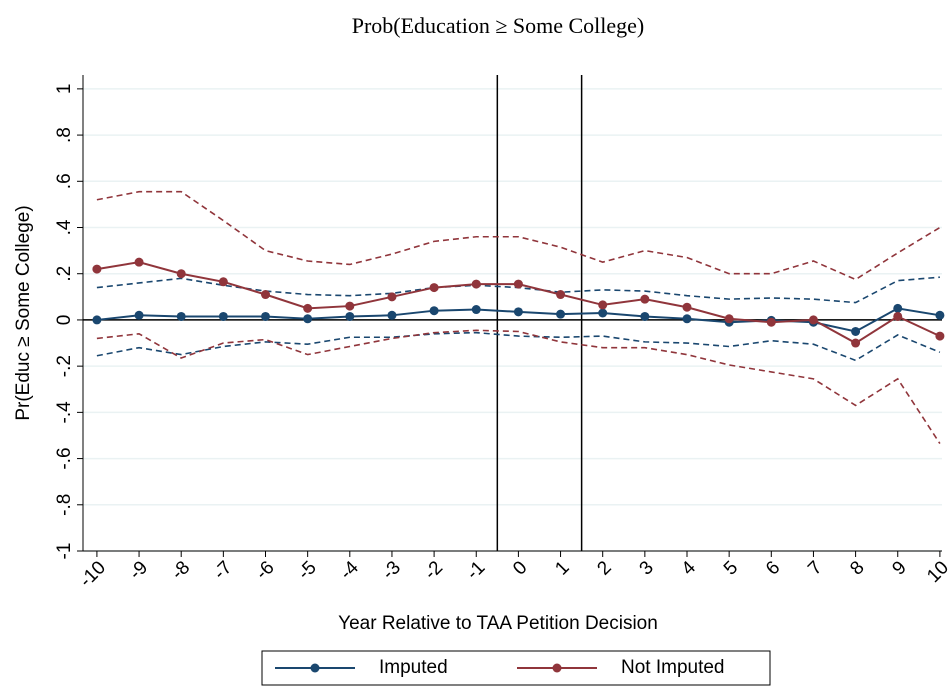  I want to click on y-tick-label: .4, so click(64, 227).